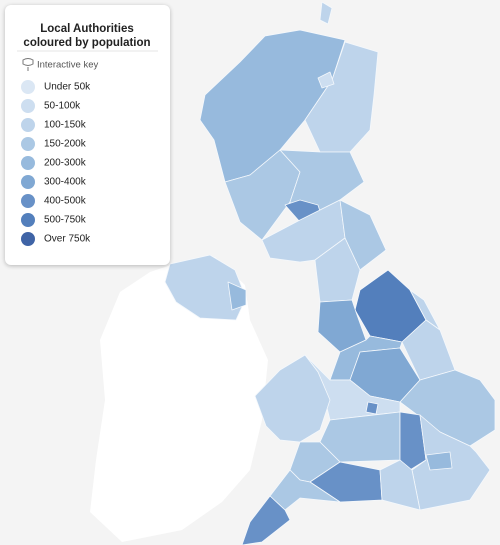 This screenshot has width=500, height=545. Describe the element at coordinates (28, 64) in the screenshot. I see `key-icon` at that location.